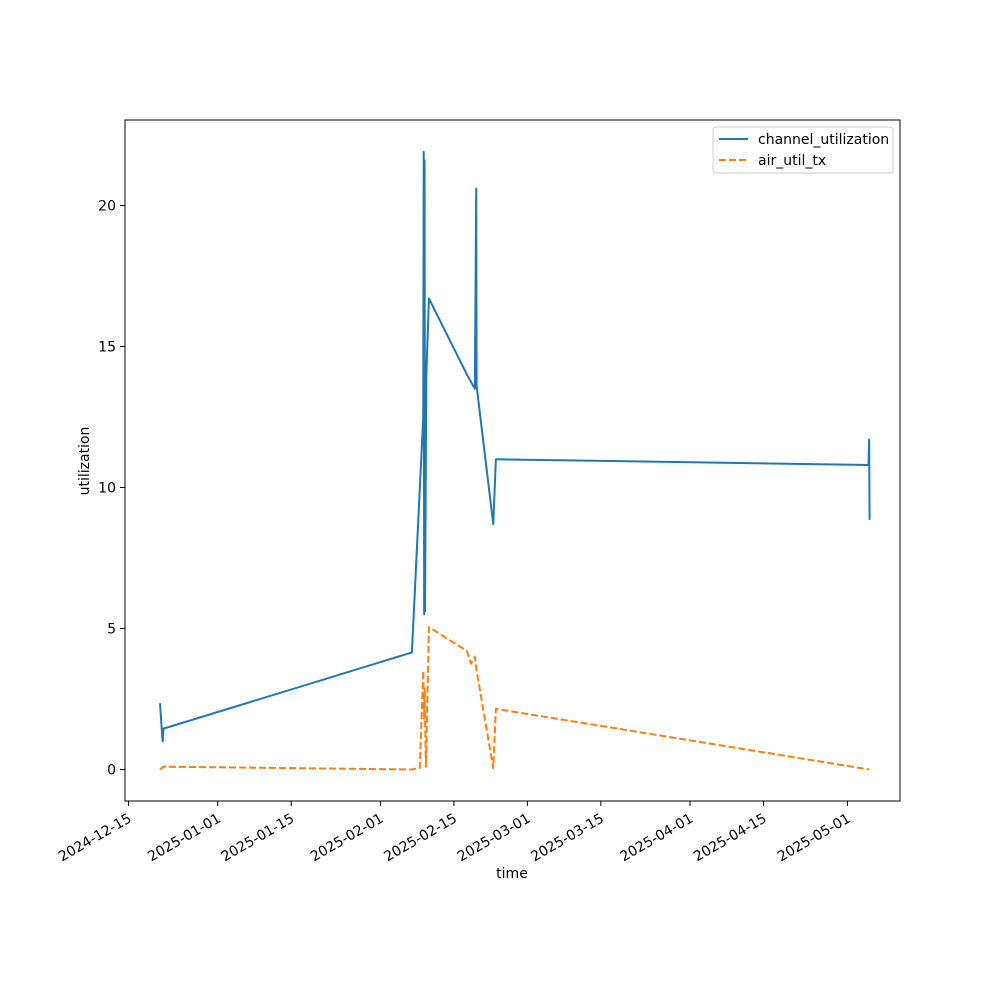  I want to click on x-axis-label: time, so click(512, 874).